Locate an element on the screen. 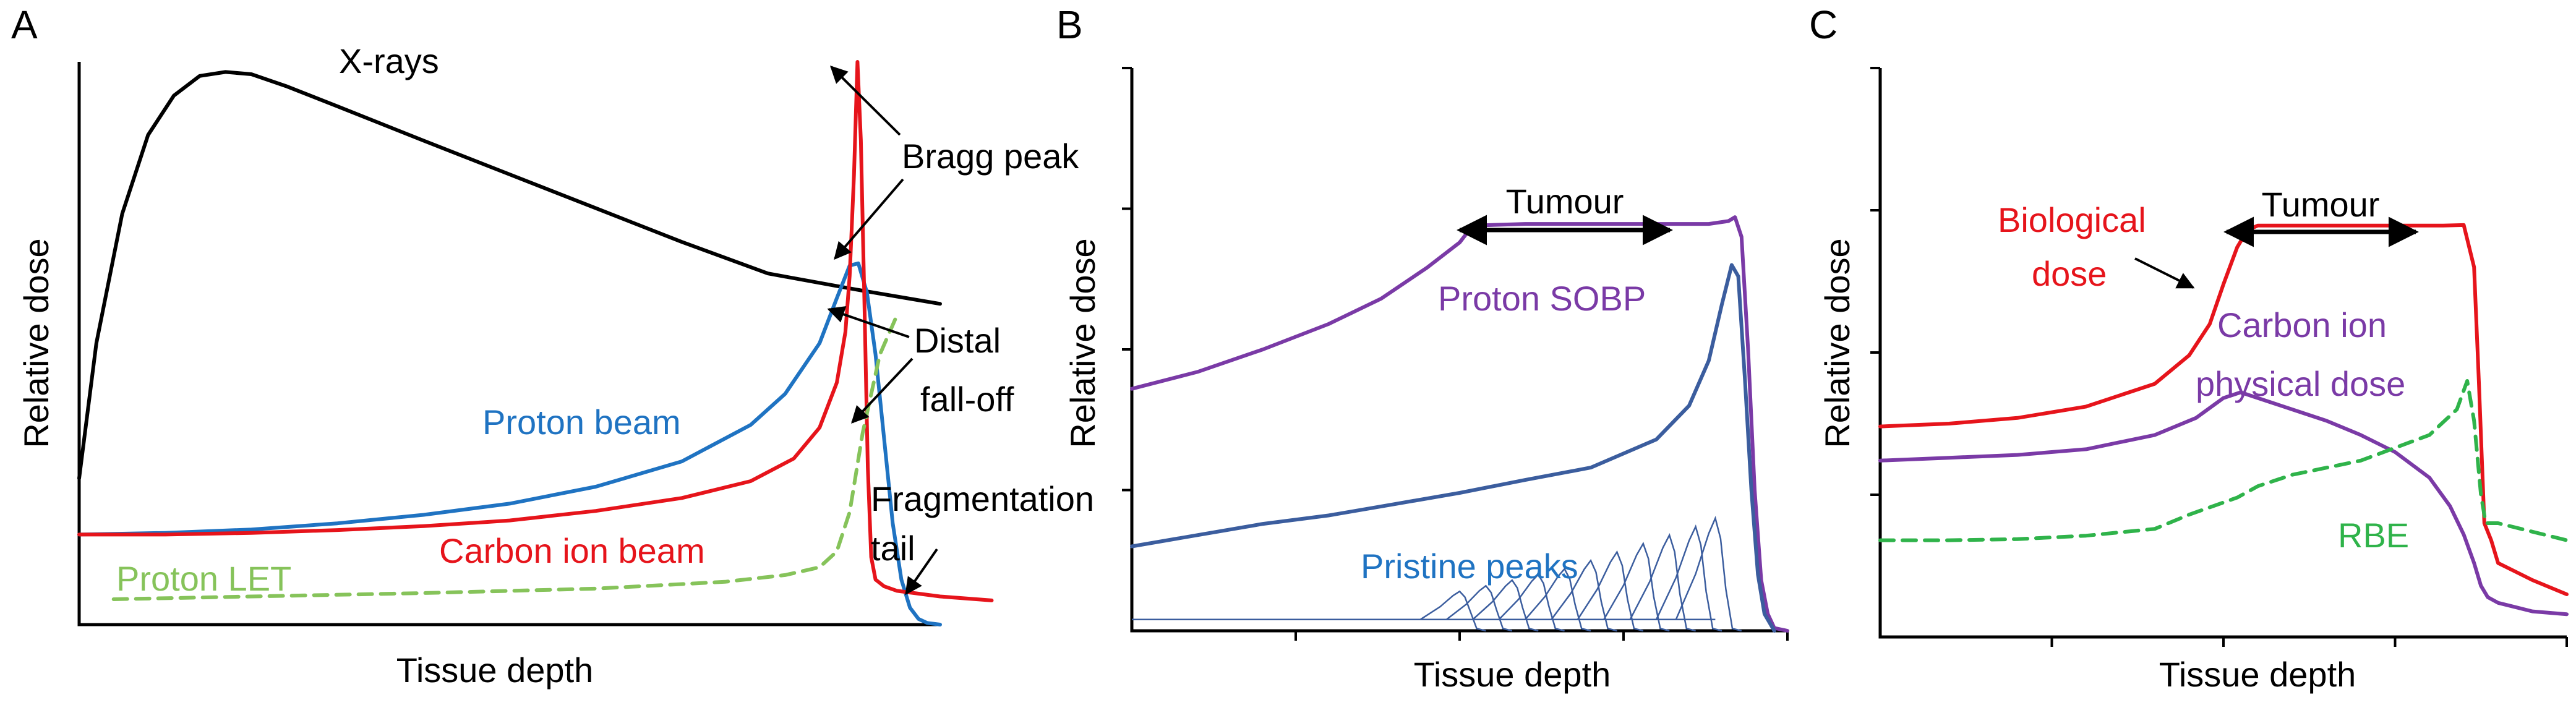 The height and width of the screenshot is (705, 2576). series-rbe-line is located at coordinates (2223, 460).